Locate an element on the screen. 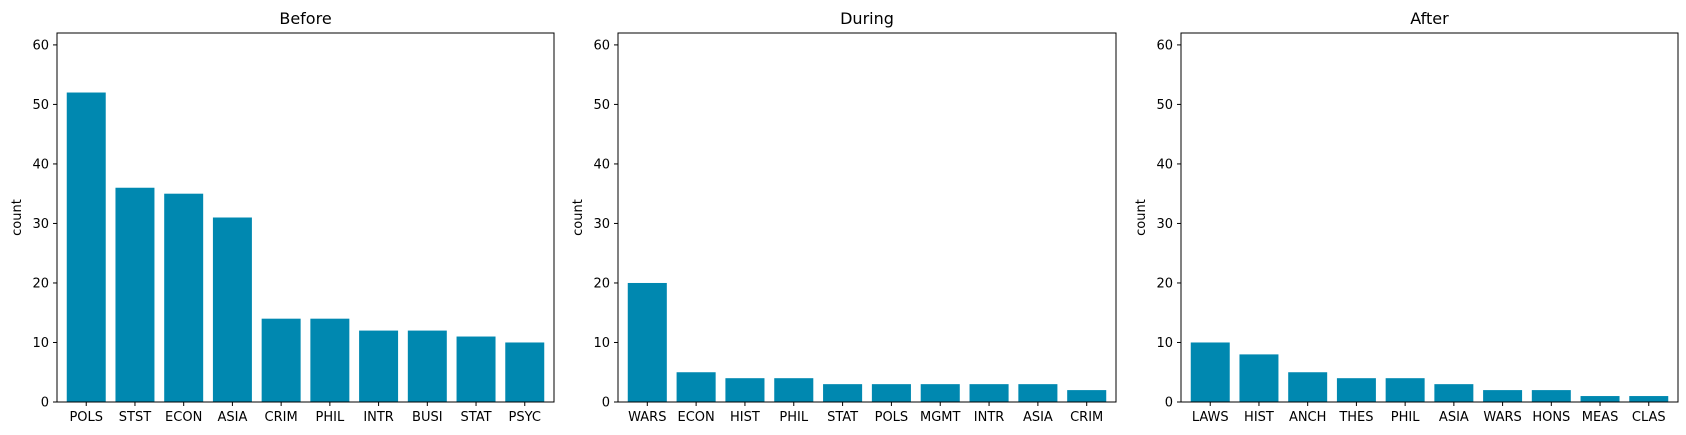 The height and width of the screenshot is (435, 1686). bar-hons is located at coordinates (1551, 396).